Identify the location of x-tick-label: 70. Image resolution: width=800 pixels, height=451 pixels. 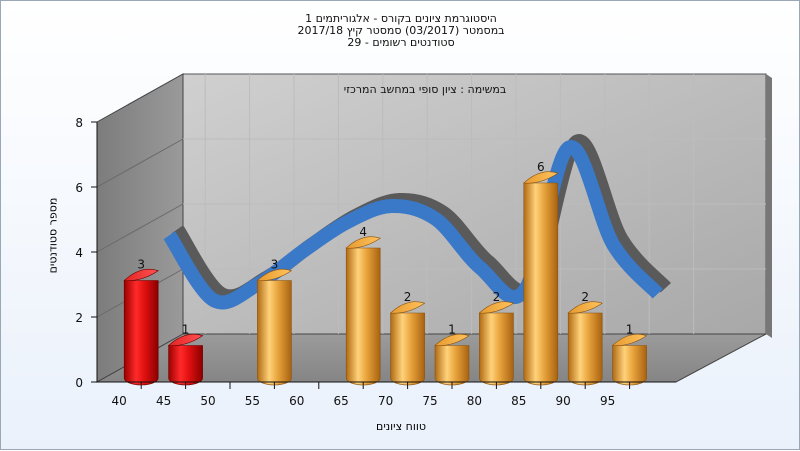
(385, 401).